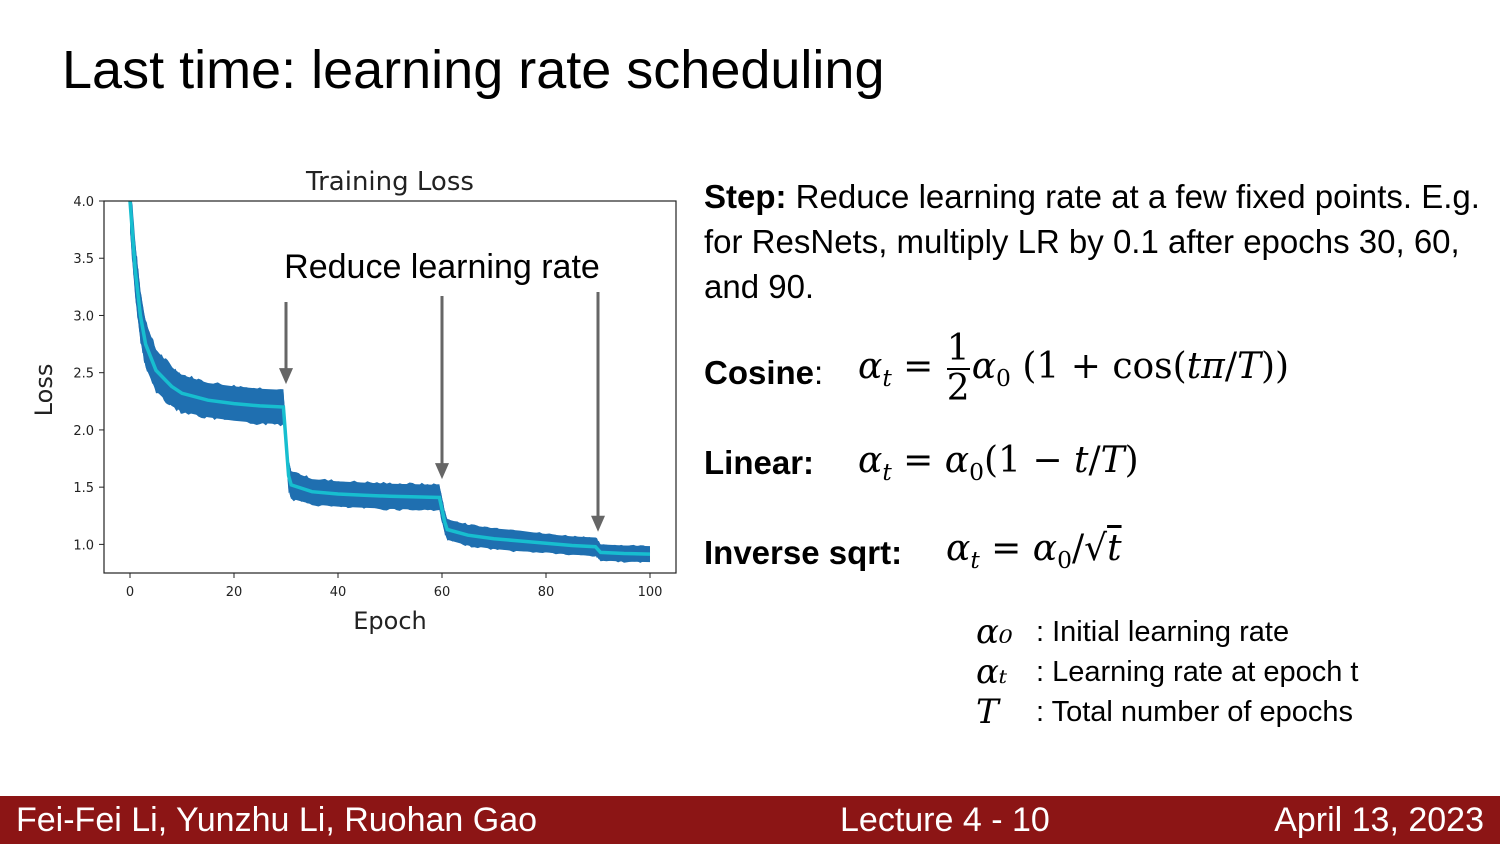 The image size is (1500, 844). Describe the element at coordinates (390, 621) in the screenshot. I see `x-axis-label: Epoch` at that location.